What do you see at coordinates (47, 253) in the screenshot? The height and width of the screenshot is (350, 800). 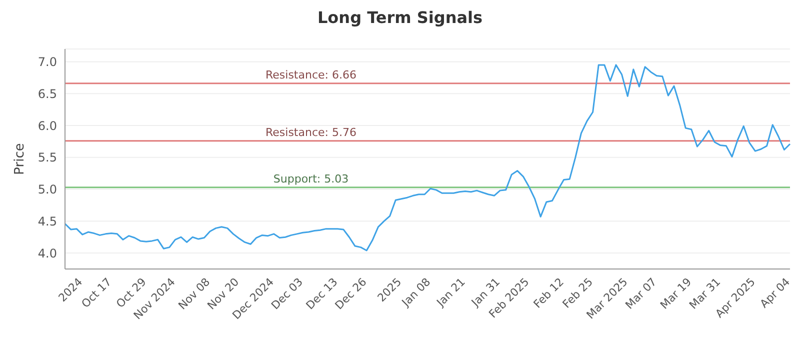 I see `y-tick-label: 4.0` at bounding box center [47, 253].